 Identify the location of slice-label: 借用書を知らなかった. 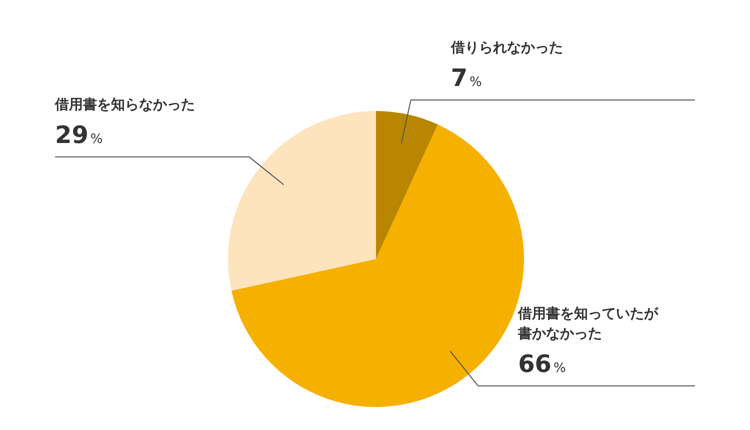
(124, 104).